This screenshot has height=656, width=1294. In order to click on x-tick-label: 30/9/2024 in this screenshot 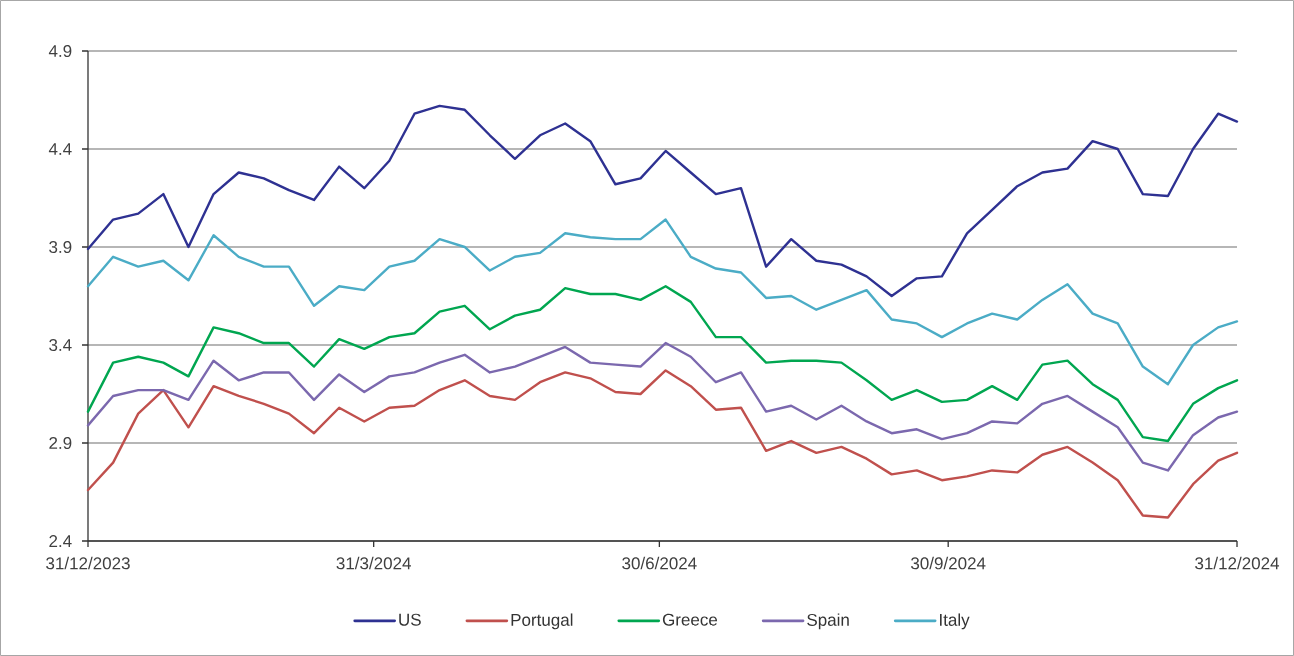, I will do `click(948, 563)`.